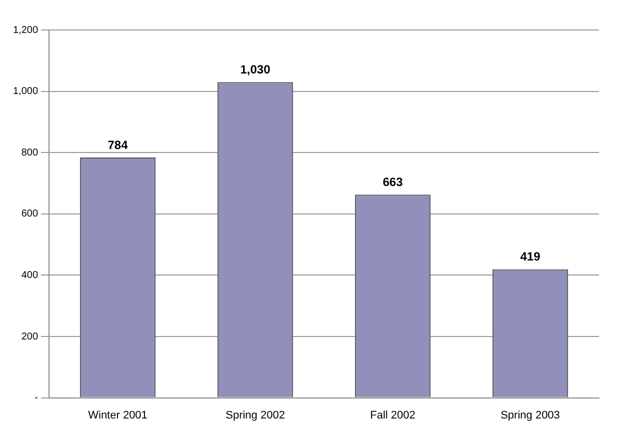 This screenshot has height=430, width=629. Describe the element at coordinates (530, 257) in the screenshot. I see `data-label: 419` at that location.